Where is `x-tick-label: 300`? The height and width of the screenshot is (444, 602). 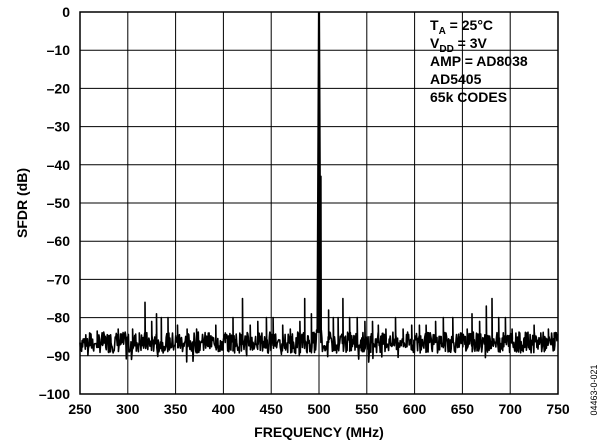 x-tick-label: 300 is located at coordinates (128, 409).